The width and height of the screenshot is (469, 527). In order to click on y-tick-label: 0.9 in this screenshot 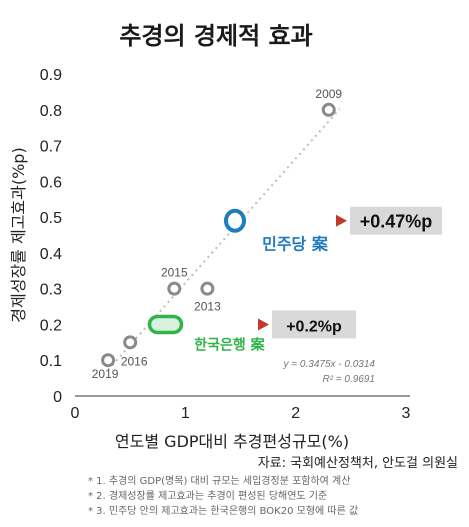, I will do `click(51, 75)`.